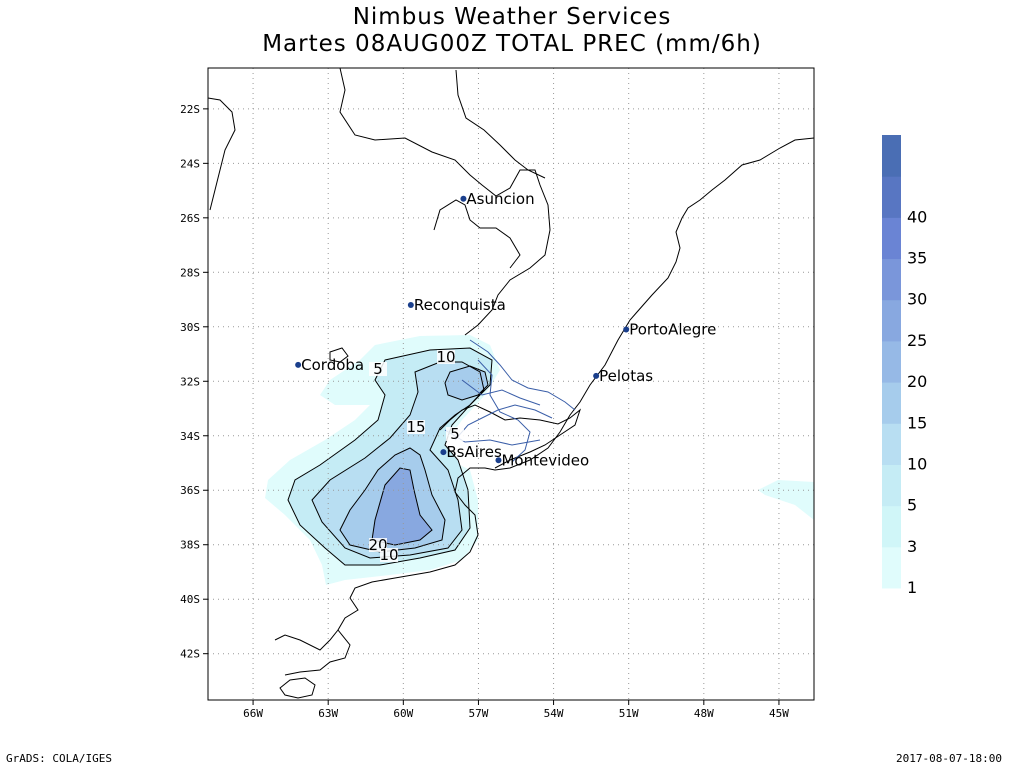 This screenshot has width=1024, height=768. I want to click on tierra-del-fuego, so click(297, 688).